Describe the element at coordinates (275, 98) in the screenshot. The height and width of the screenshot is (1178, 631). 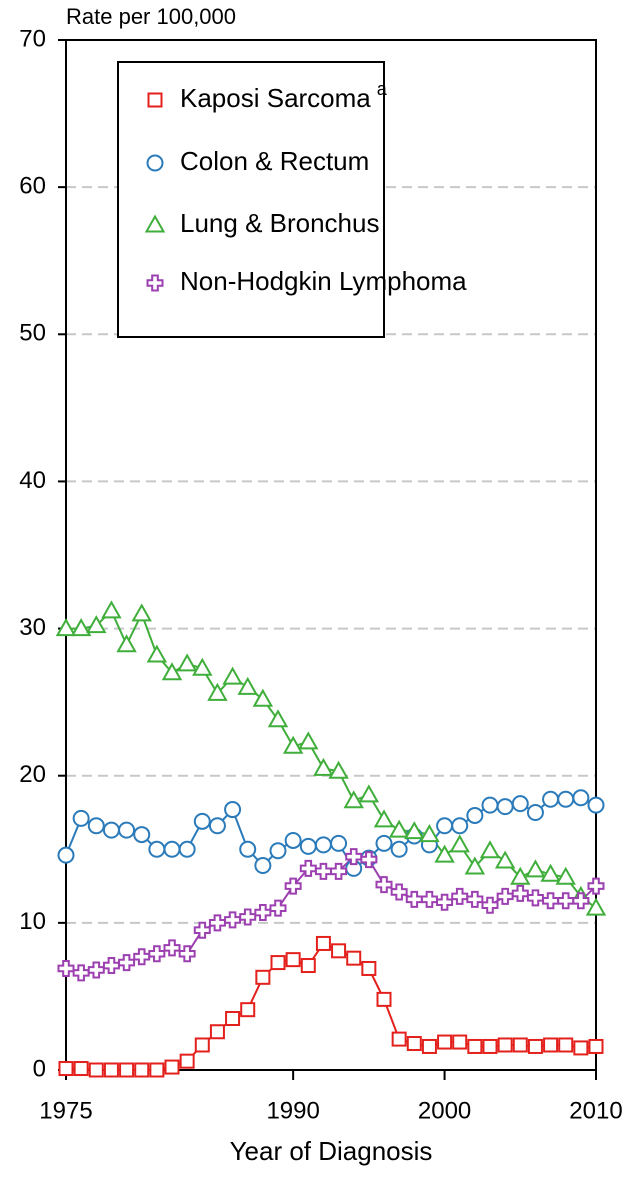
I see `legend-label: Kaposi Sarcoma` at that location.